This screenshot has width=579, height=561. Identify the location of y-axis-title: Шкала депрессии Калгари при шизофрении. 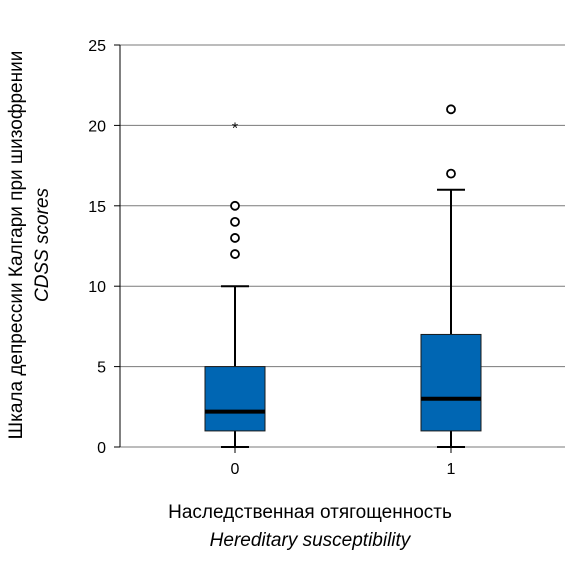
(16, 245).